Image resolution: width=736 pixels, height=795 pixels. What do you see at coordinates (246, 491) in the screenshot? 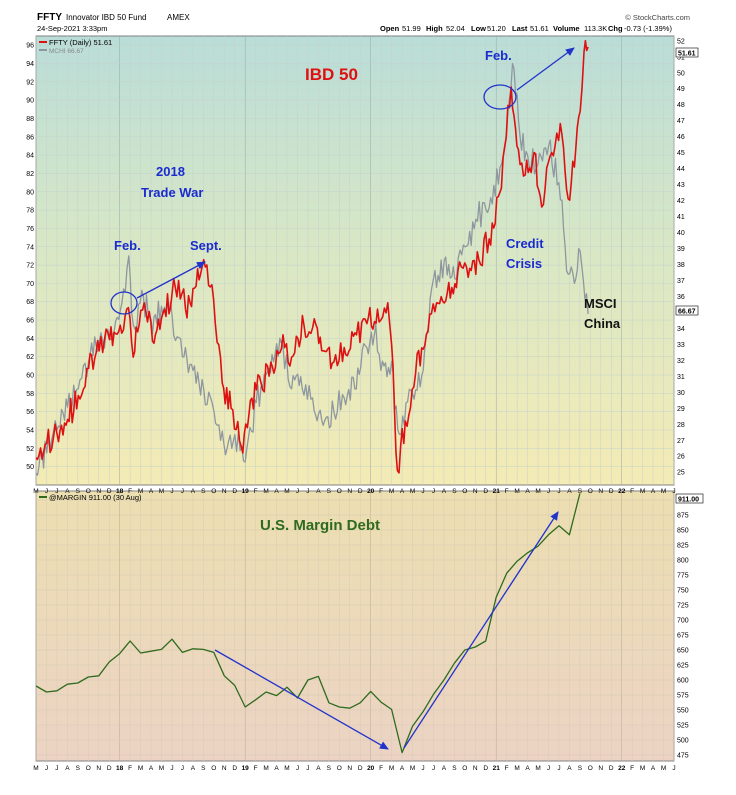
I see `price-x-tick-label: 19` at bounding box center [246, 491].